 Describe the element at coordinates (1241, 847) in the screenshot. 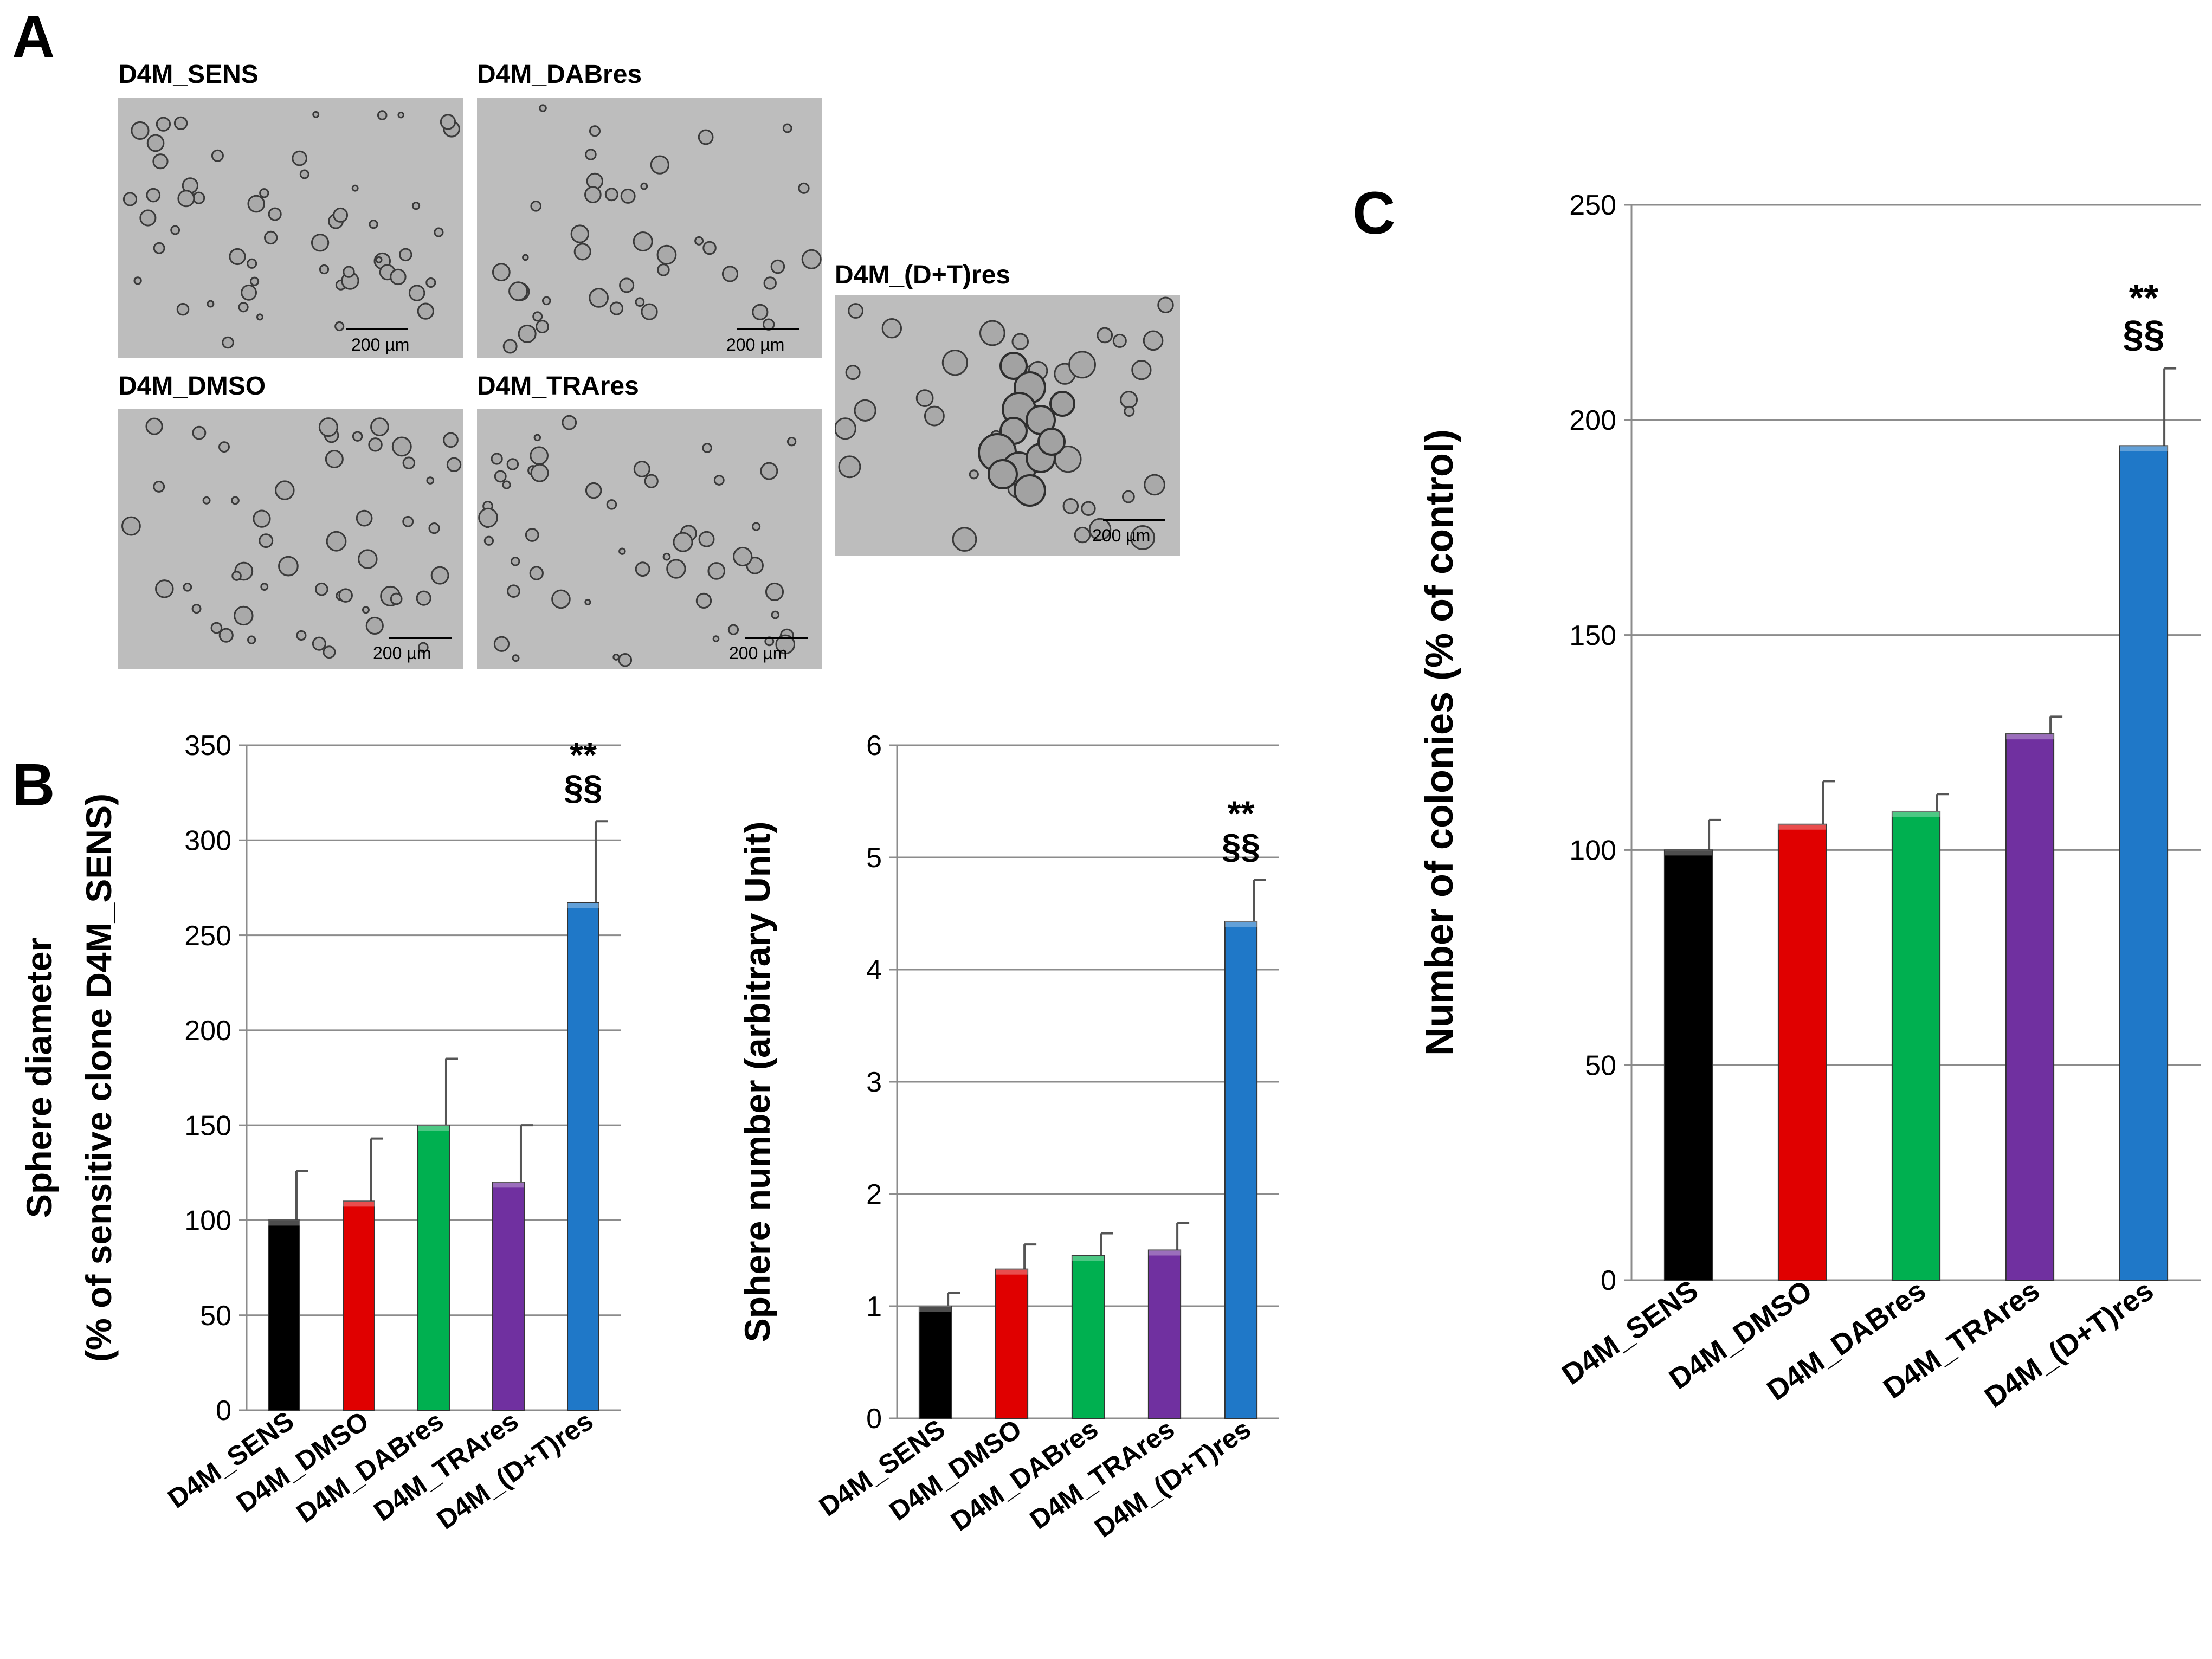

I see `significance-marker: §§` at that location.